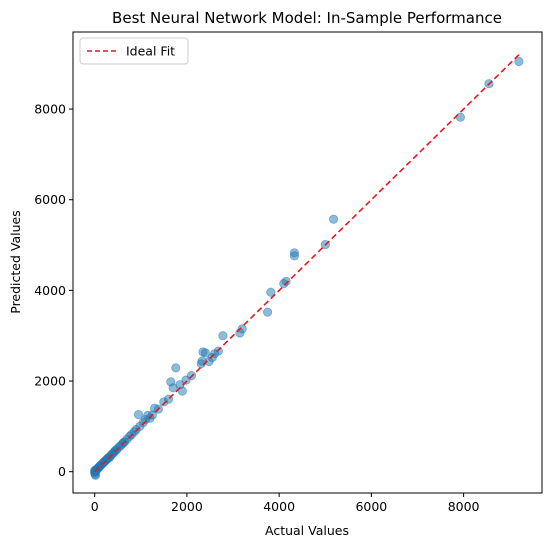 The width and height of the screenshot is (549, 547). I want to click on y-tick-label: 4000, so click(50, 290).